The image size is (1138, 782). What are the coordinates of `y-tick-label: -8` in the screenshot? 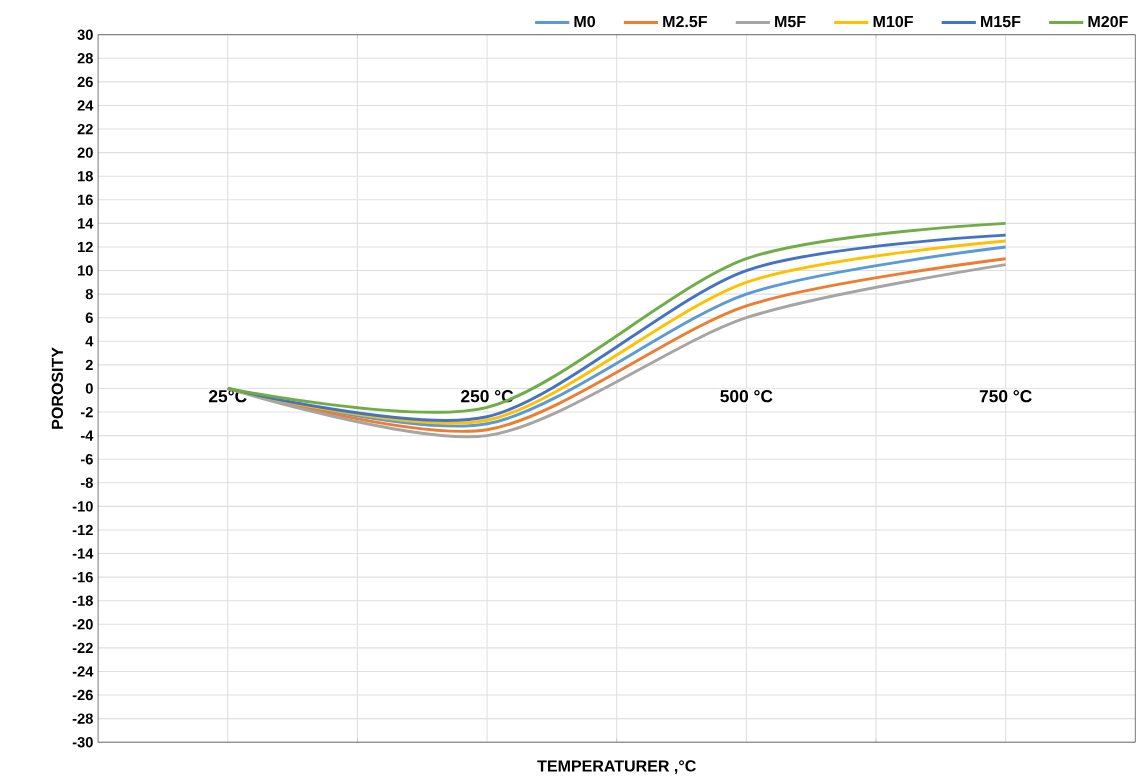 It's located at (86, 482).